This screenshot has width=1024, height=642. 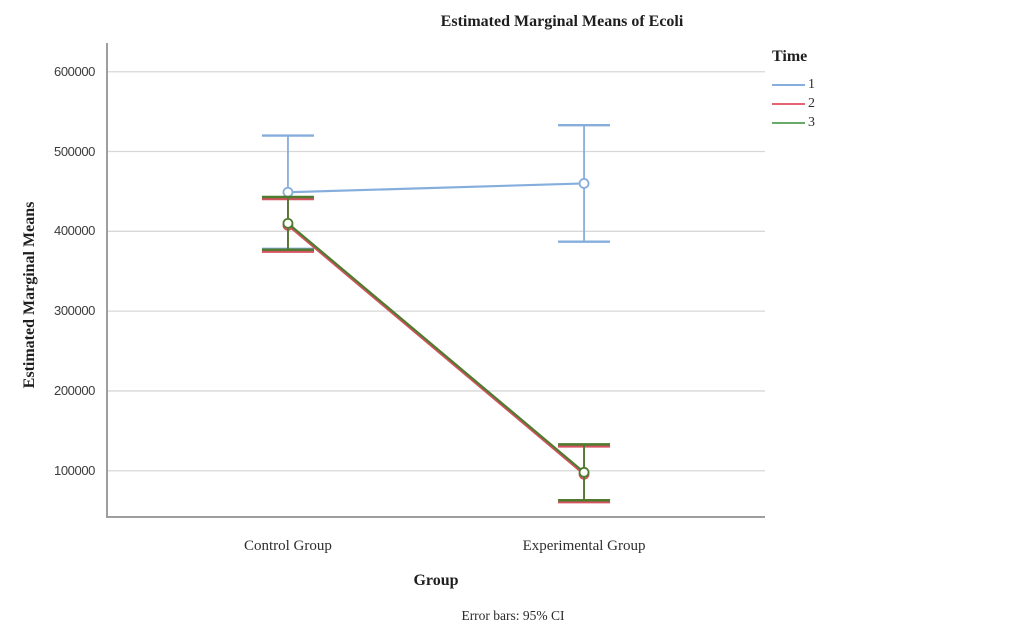 I want to click on legend-item-2: 2, so click(x=793, y=103).